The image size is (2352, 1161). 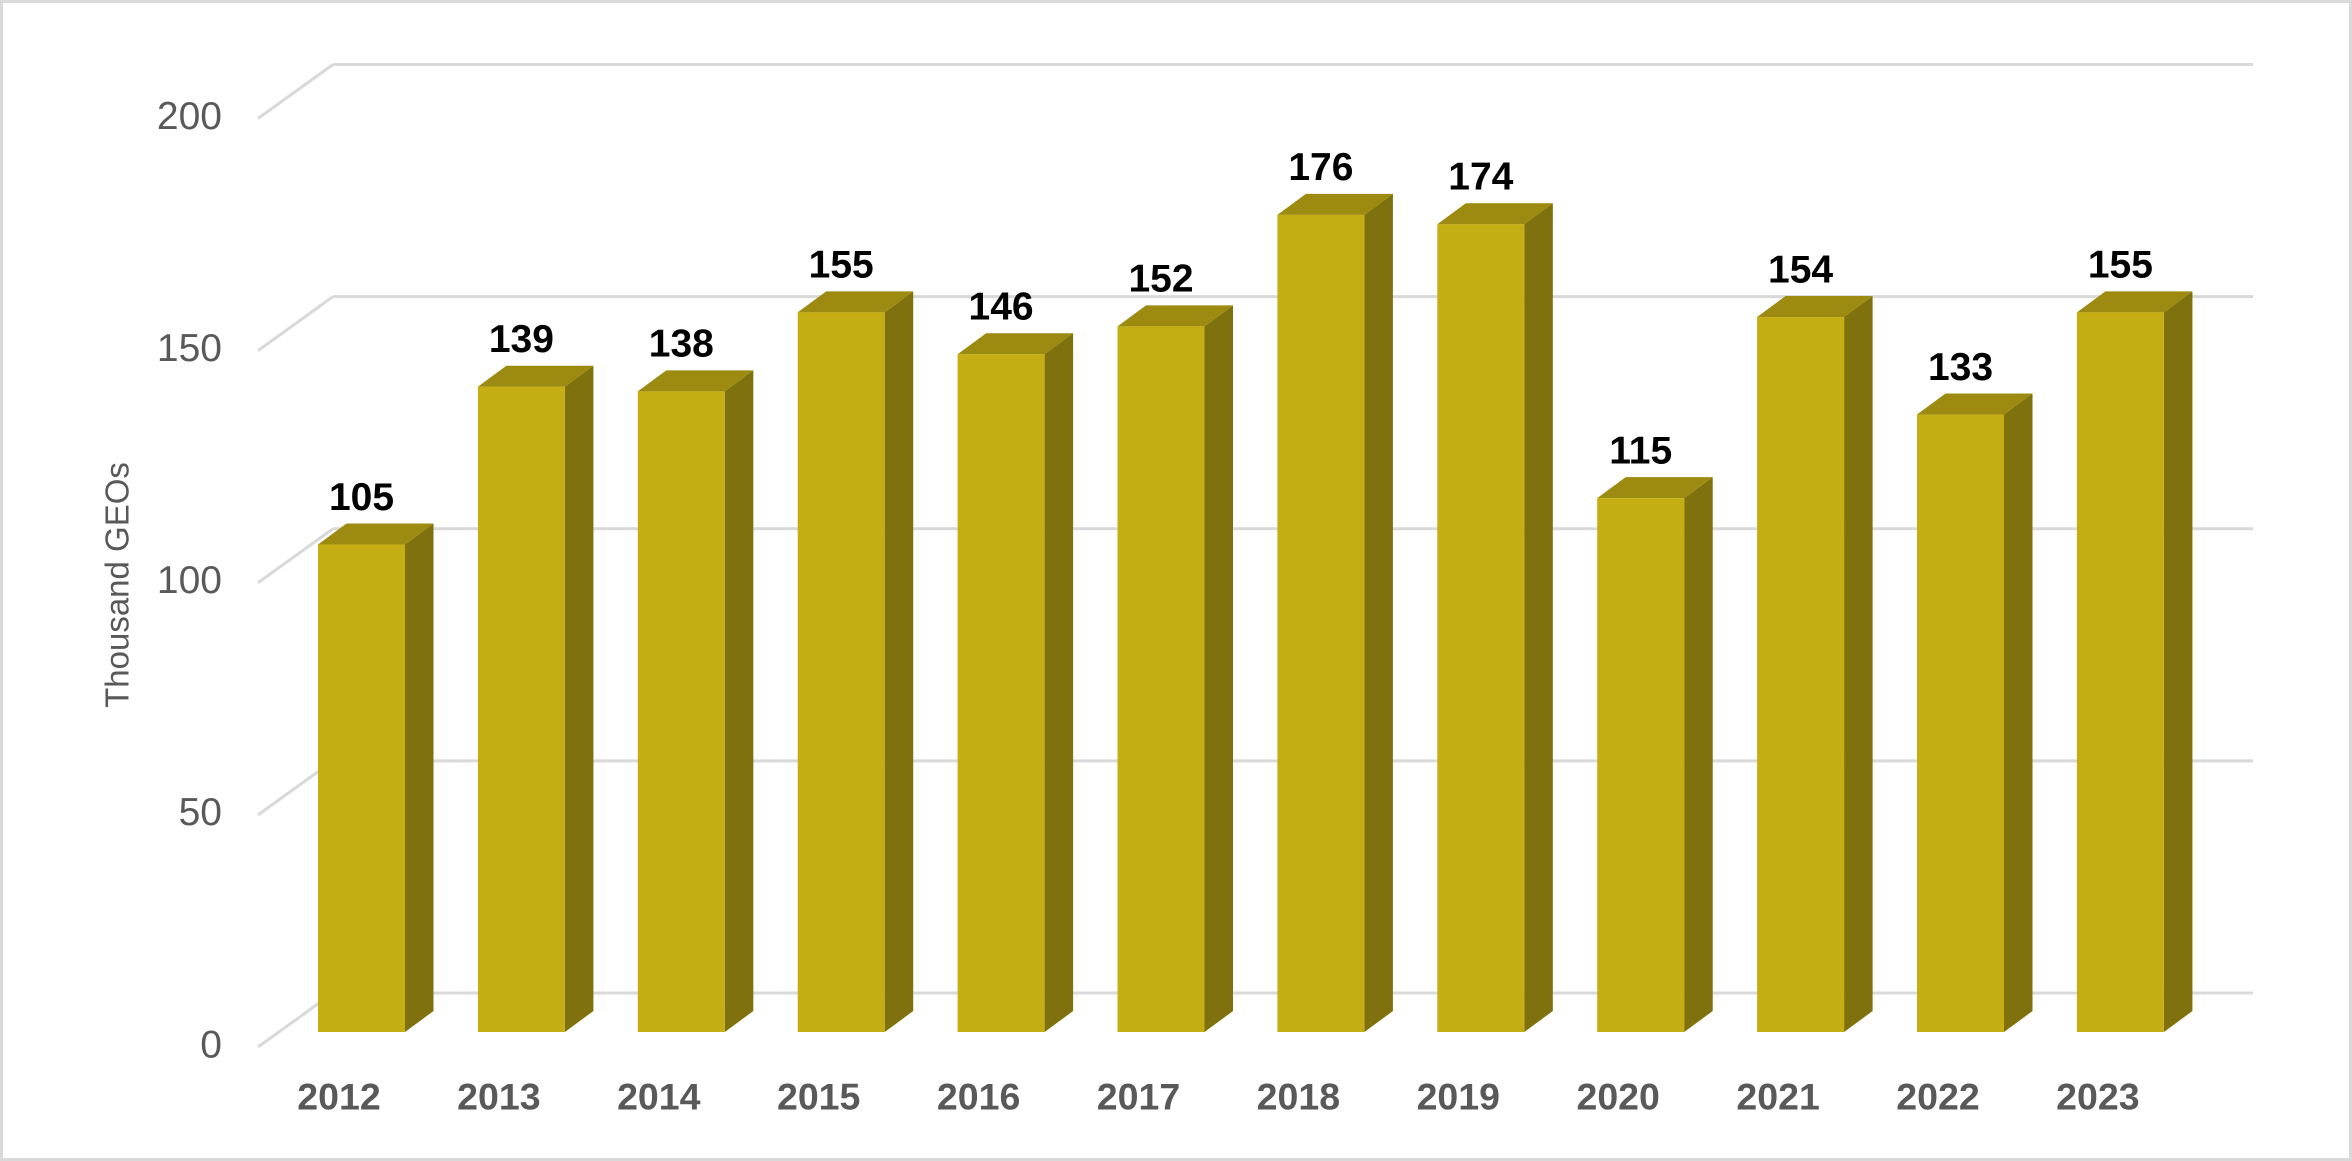 What do you see at coordinates (189, 116) in the screenshot?
I see `y-tick-label: 200` at bounding box center [189, 116].